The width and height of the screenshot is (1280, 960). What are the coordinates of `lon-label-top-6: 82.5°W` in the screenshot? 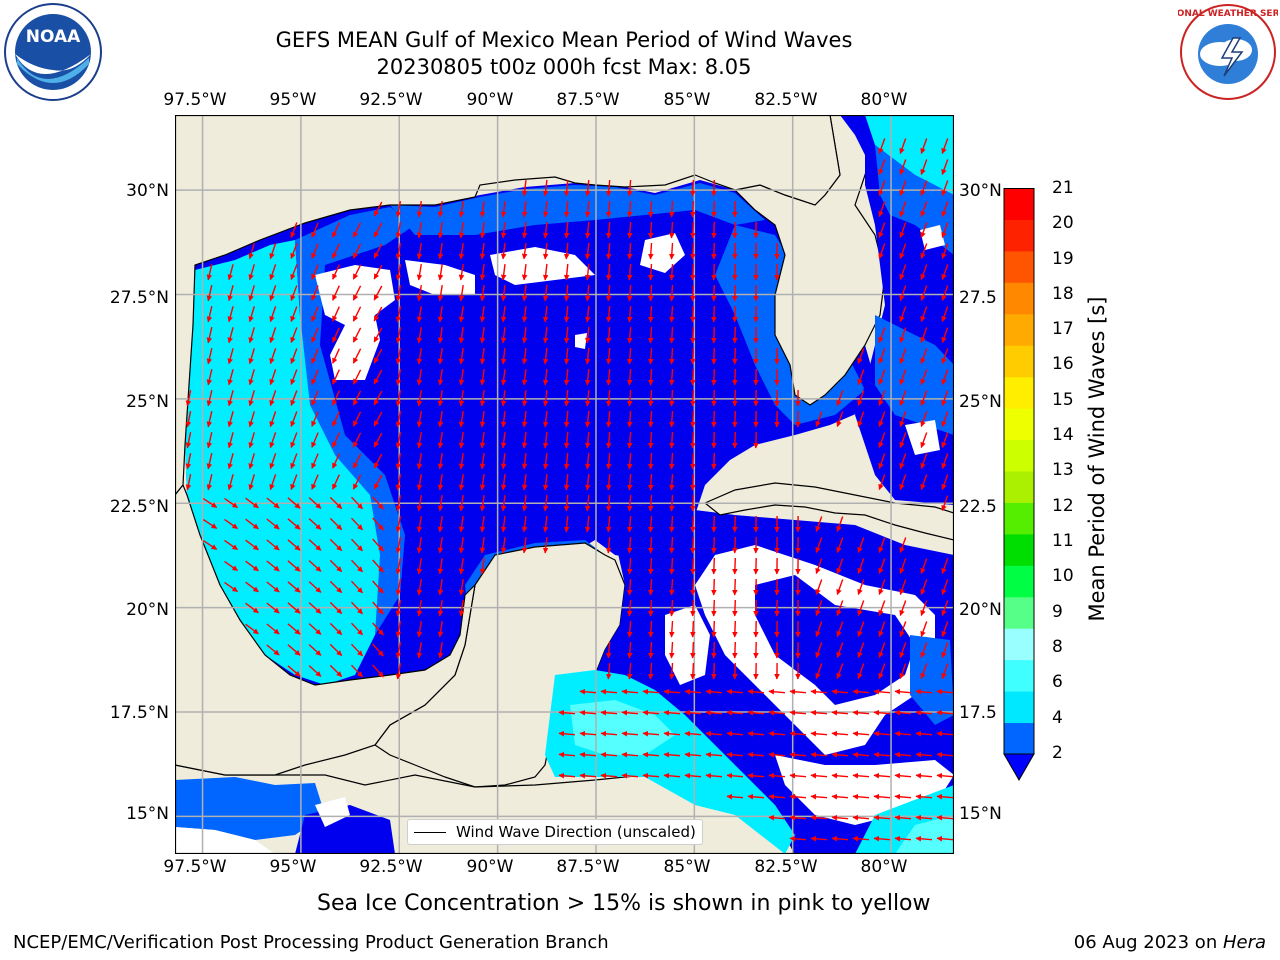 It's located at (786, 100).